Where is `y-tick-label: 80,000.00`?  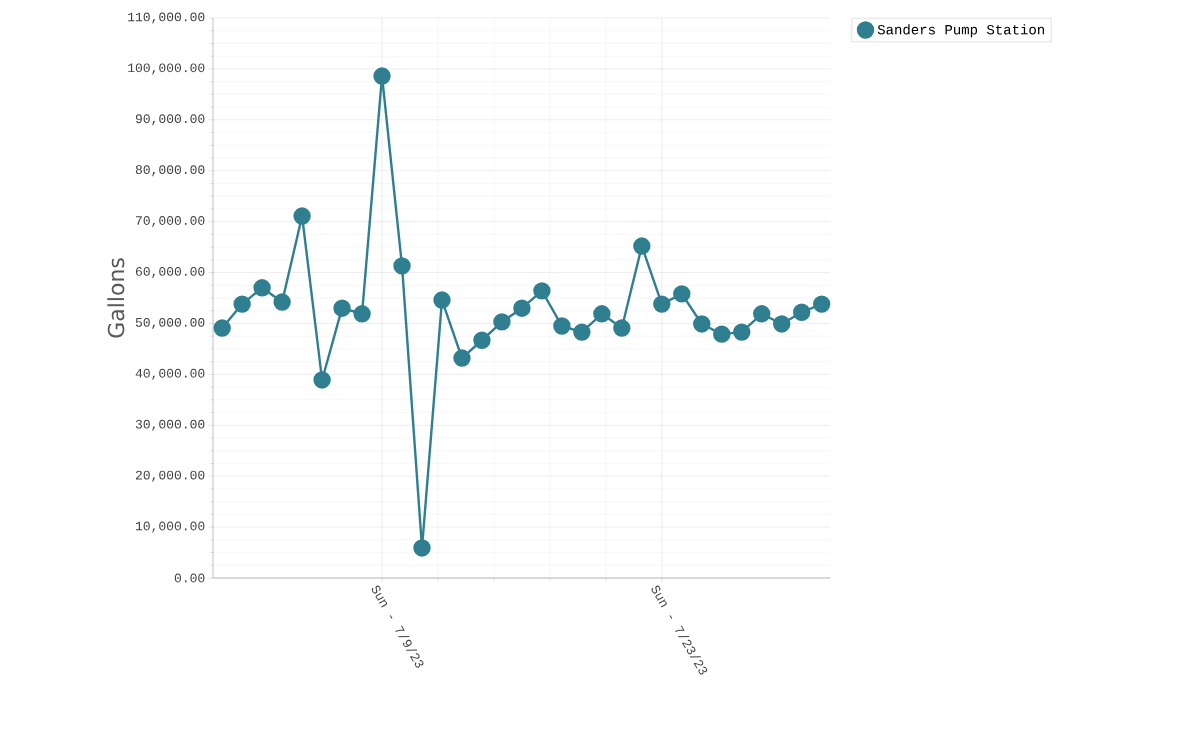
y-tick-label: 80,000.00 is located at coordinates (170, 171).